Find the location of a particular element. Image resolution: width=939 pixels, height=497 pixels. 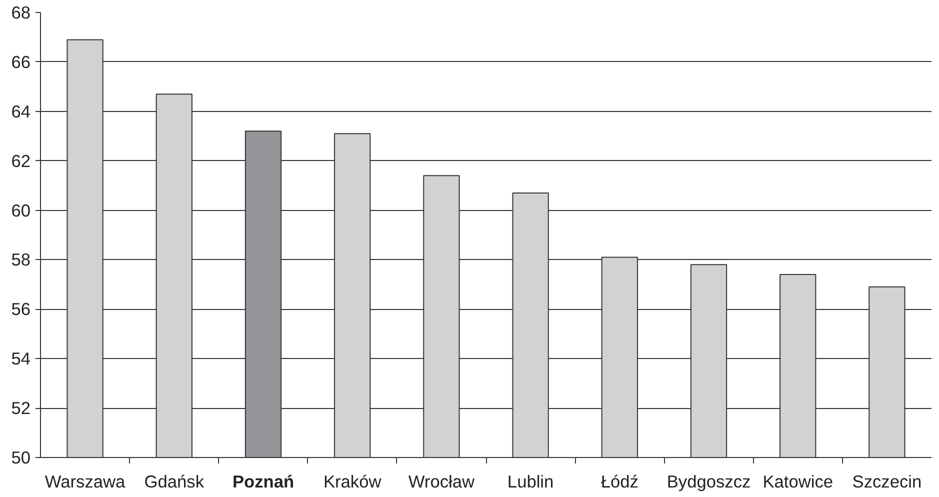

x-tick-label: Gdańsk is located at coordinates (174, 482).